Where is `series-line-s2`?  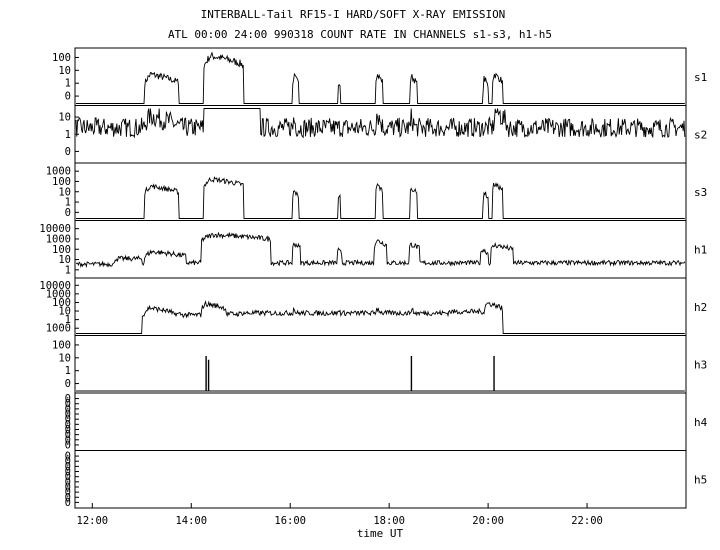
series-line-s2 is located at coordinates (380, 123).